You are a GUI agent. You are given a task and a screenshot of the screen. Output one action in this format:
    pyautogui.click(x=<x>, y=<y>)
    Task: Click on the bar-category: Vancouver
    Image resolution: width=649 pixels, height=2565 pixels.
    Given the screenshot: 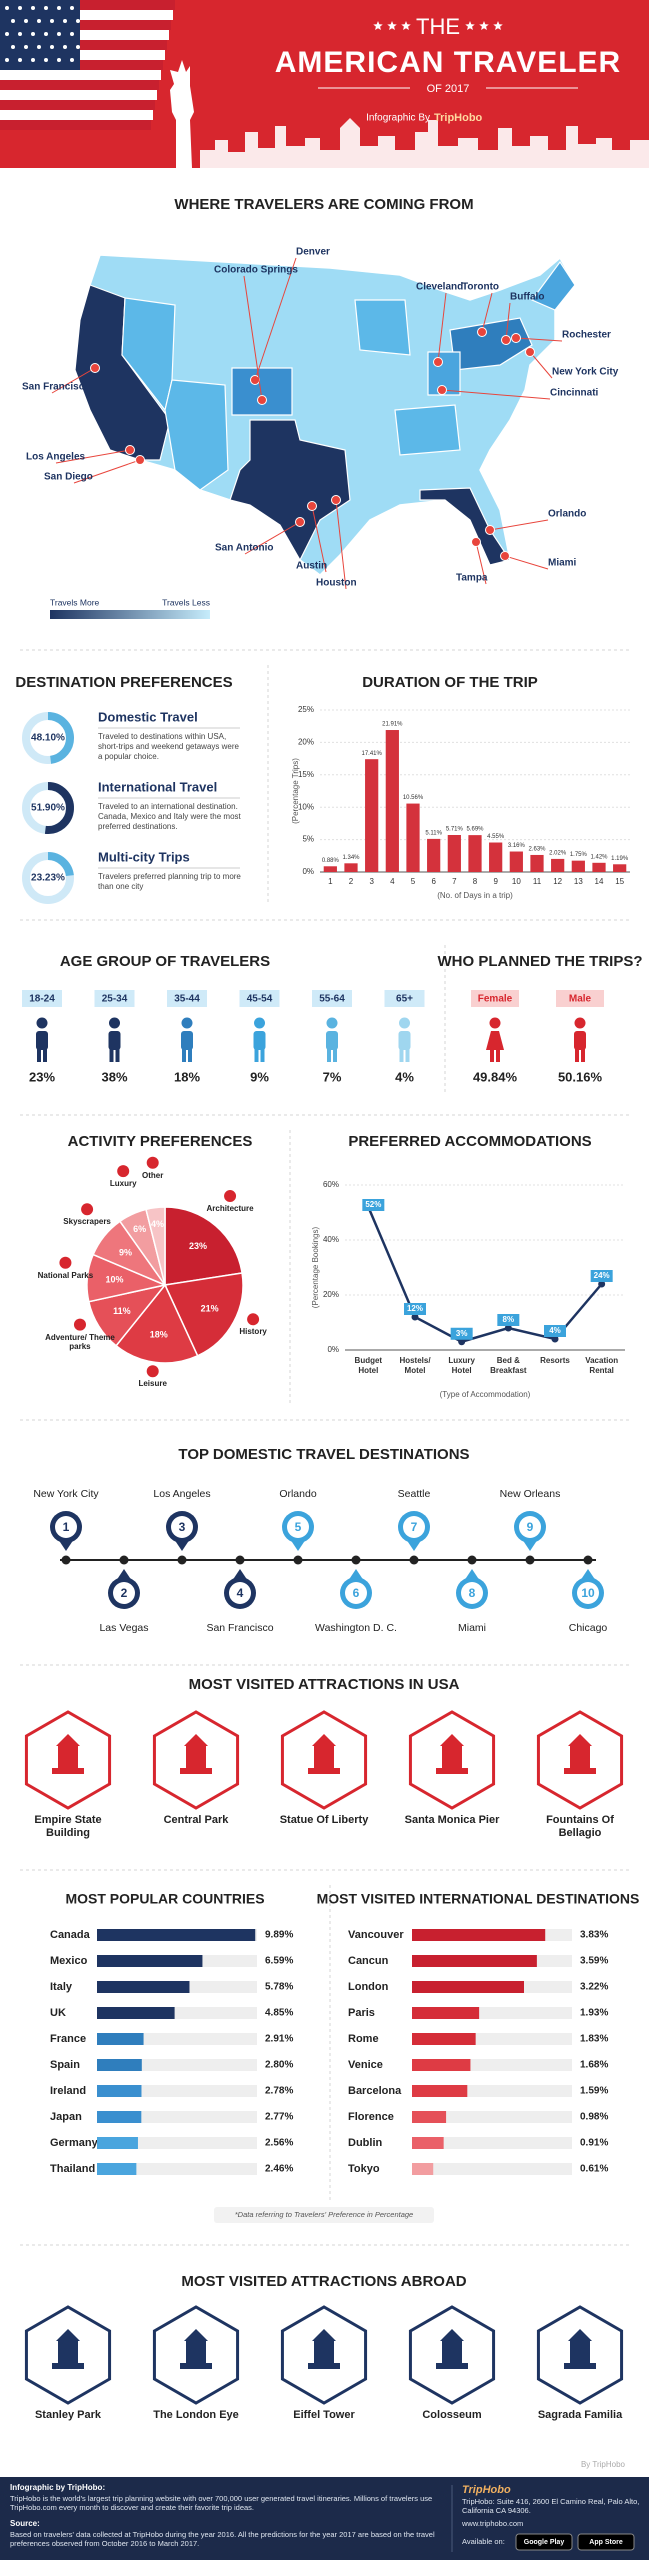 What is the action you would take?
    pyautogui.click(x=376, y=1935)
    